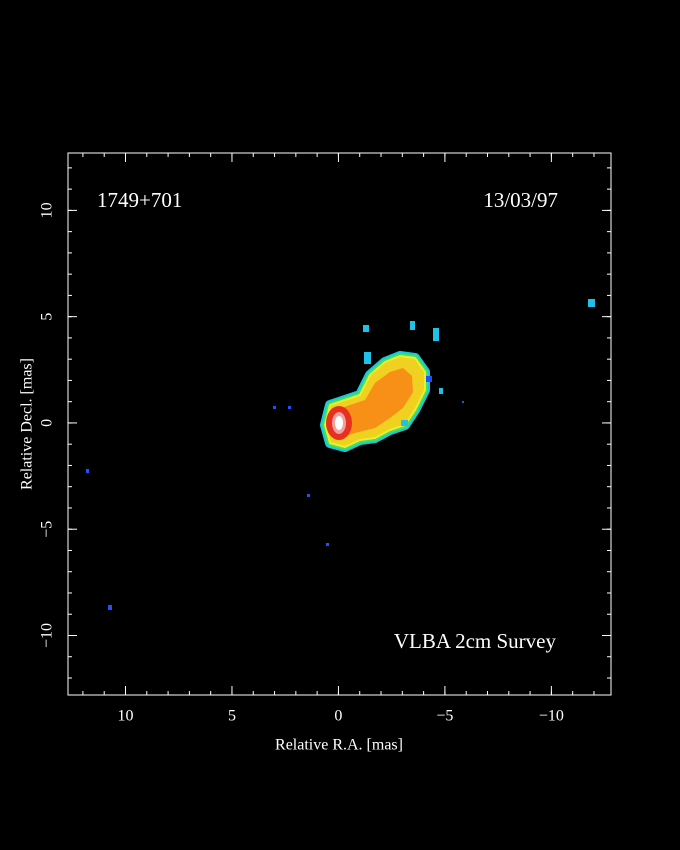  What do you see at coordinates (125, 716) in the screenshot?
I see `x-tick-label: 10` at bounding box center [125, 716].